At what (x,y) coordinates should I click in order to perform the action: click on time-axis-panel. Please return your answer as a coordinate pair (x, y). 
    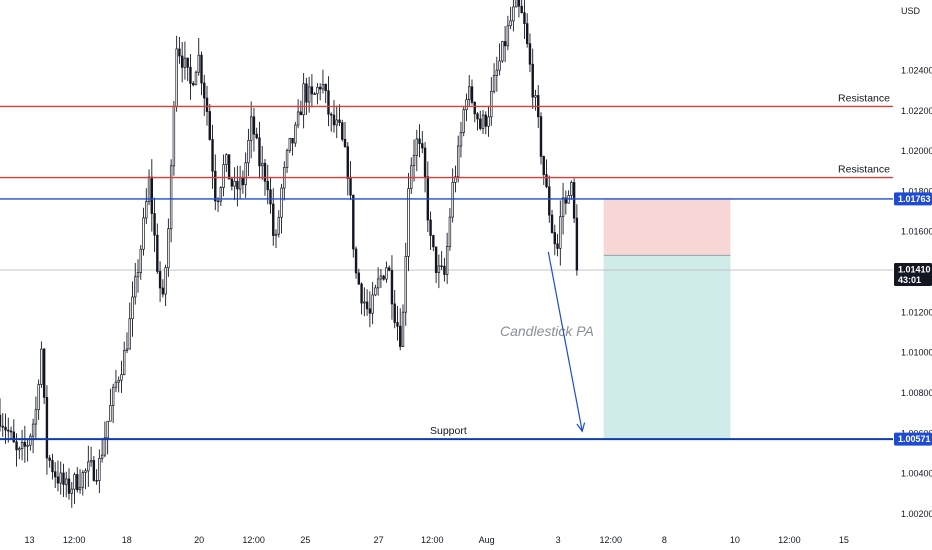
    Looking at the image, I should click on (446, 540).